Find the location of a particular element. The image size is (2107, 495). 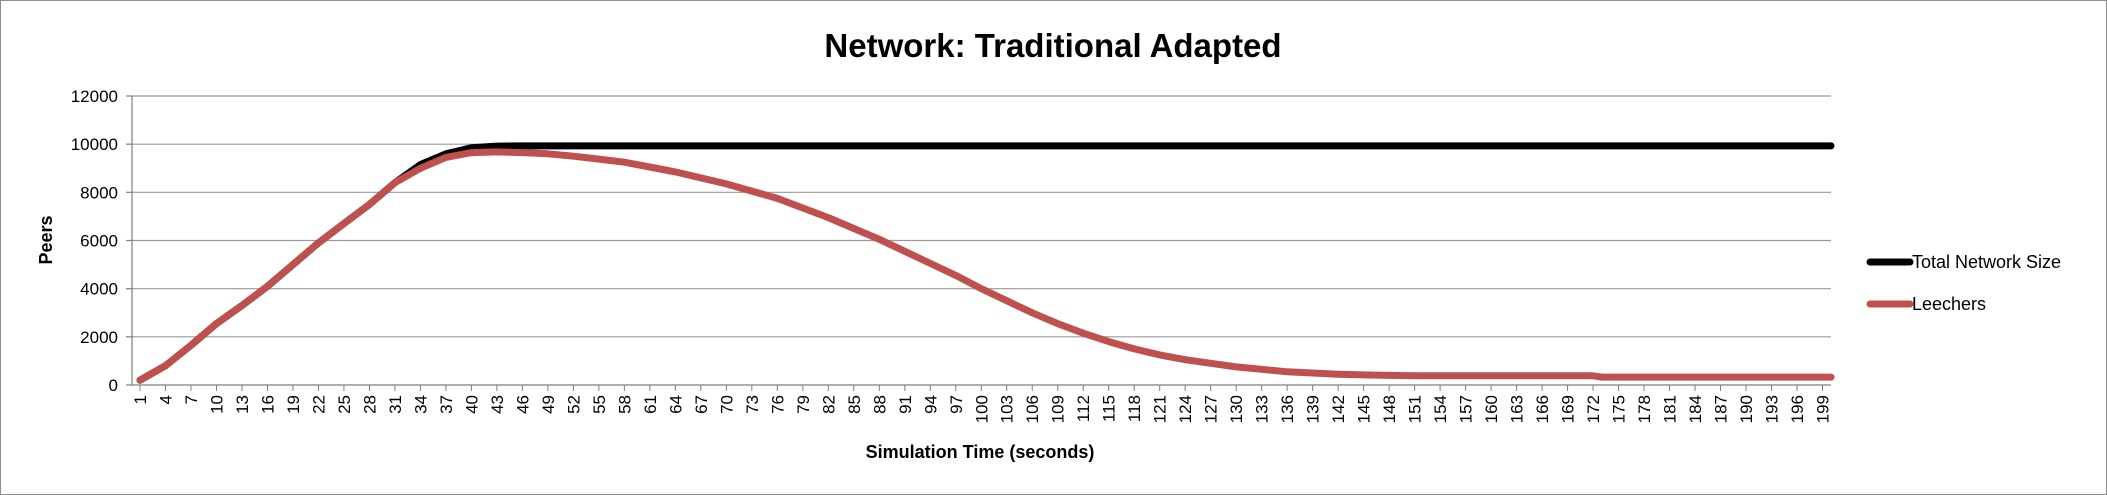

y-axis-tick-labels: 0 2000 4000 6000 8000 10000 12000 is located at coordinates (94, 241).